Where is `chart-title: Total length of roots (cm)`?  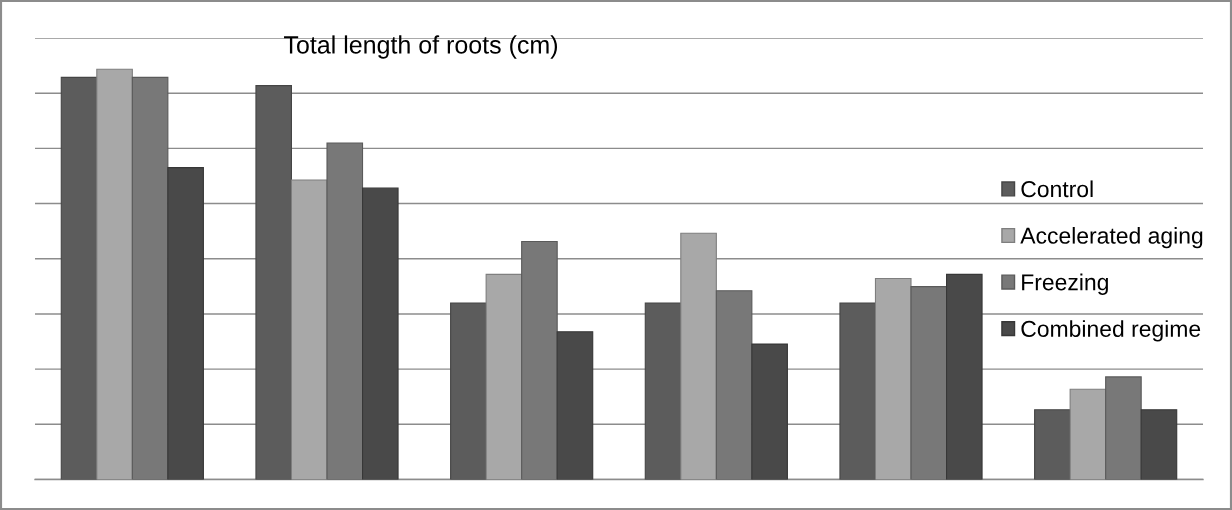
chart-title: Total length of roots (cm) is located at coordinates (421, 47).